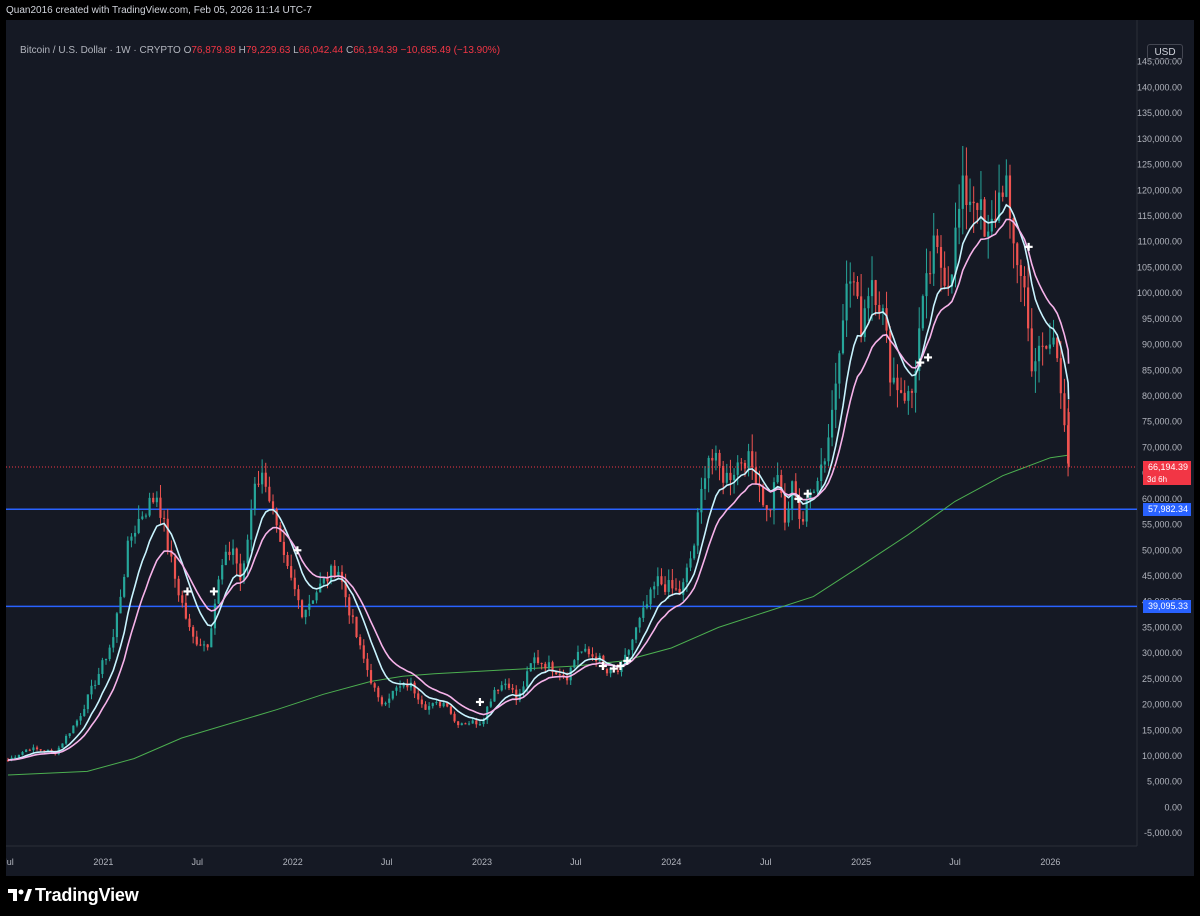 The height and width of the screenshot is (916, 1200). What do you see at coordinates (1162, 705) in the screenshot?
I see `y-tick-label: 20,000.00` at bounding box center [1162, 705].